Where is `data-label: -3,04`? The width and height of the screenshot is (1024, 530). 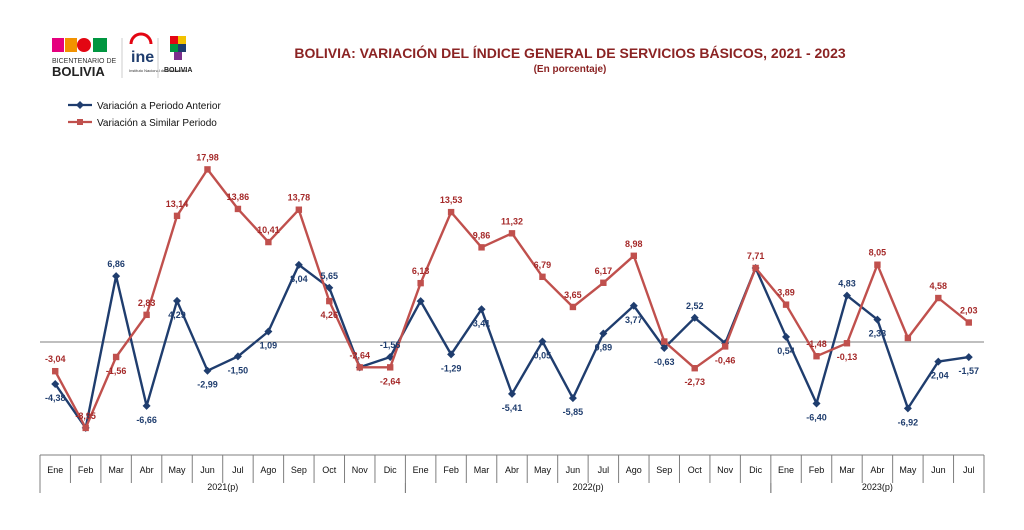 data-label: -3,04 is located at coordinates (55, 359).